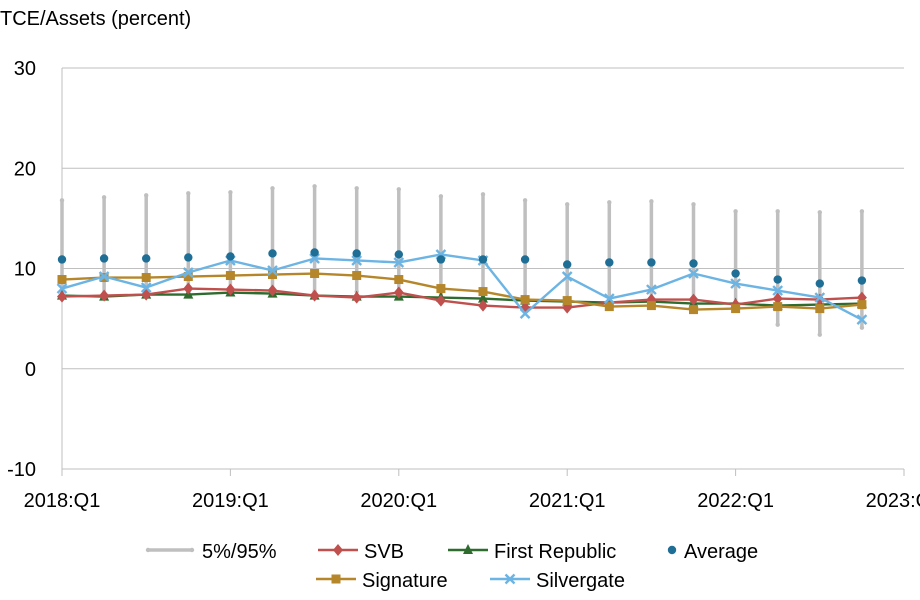 The width and height of the screenshot is (920, 600). I want to click on legend-item: Average, so click(712, 552).